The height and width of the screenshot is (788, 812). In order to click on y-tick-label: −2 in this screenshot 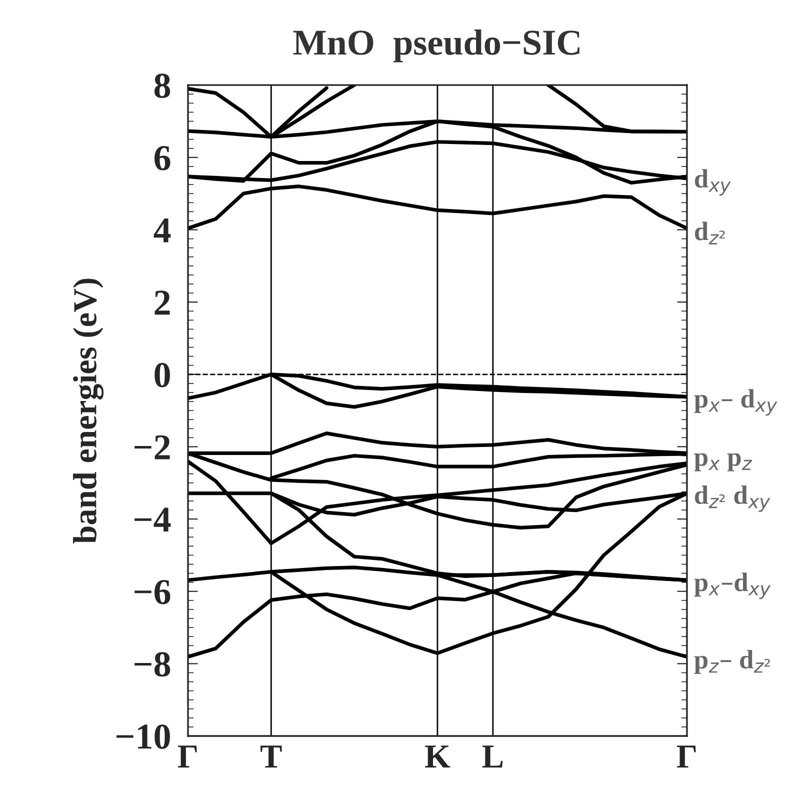, I will do `click(152, 447)`.